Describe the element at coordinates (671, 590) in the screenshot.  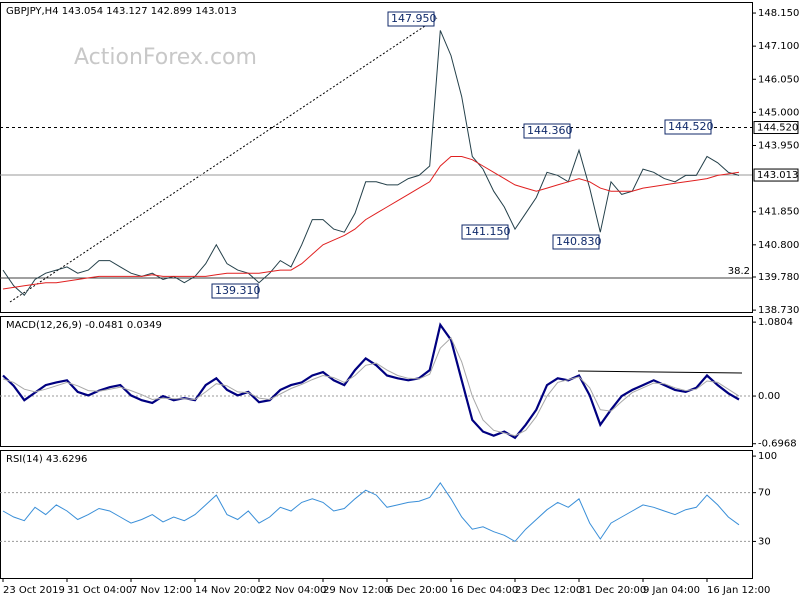
I see `x-tick-label: 9 Jan 04:00` at that location.